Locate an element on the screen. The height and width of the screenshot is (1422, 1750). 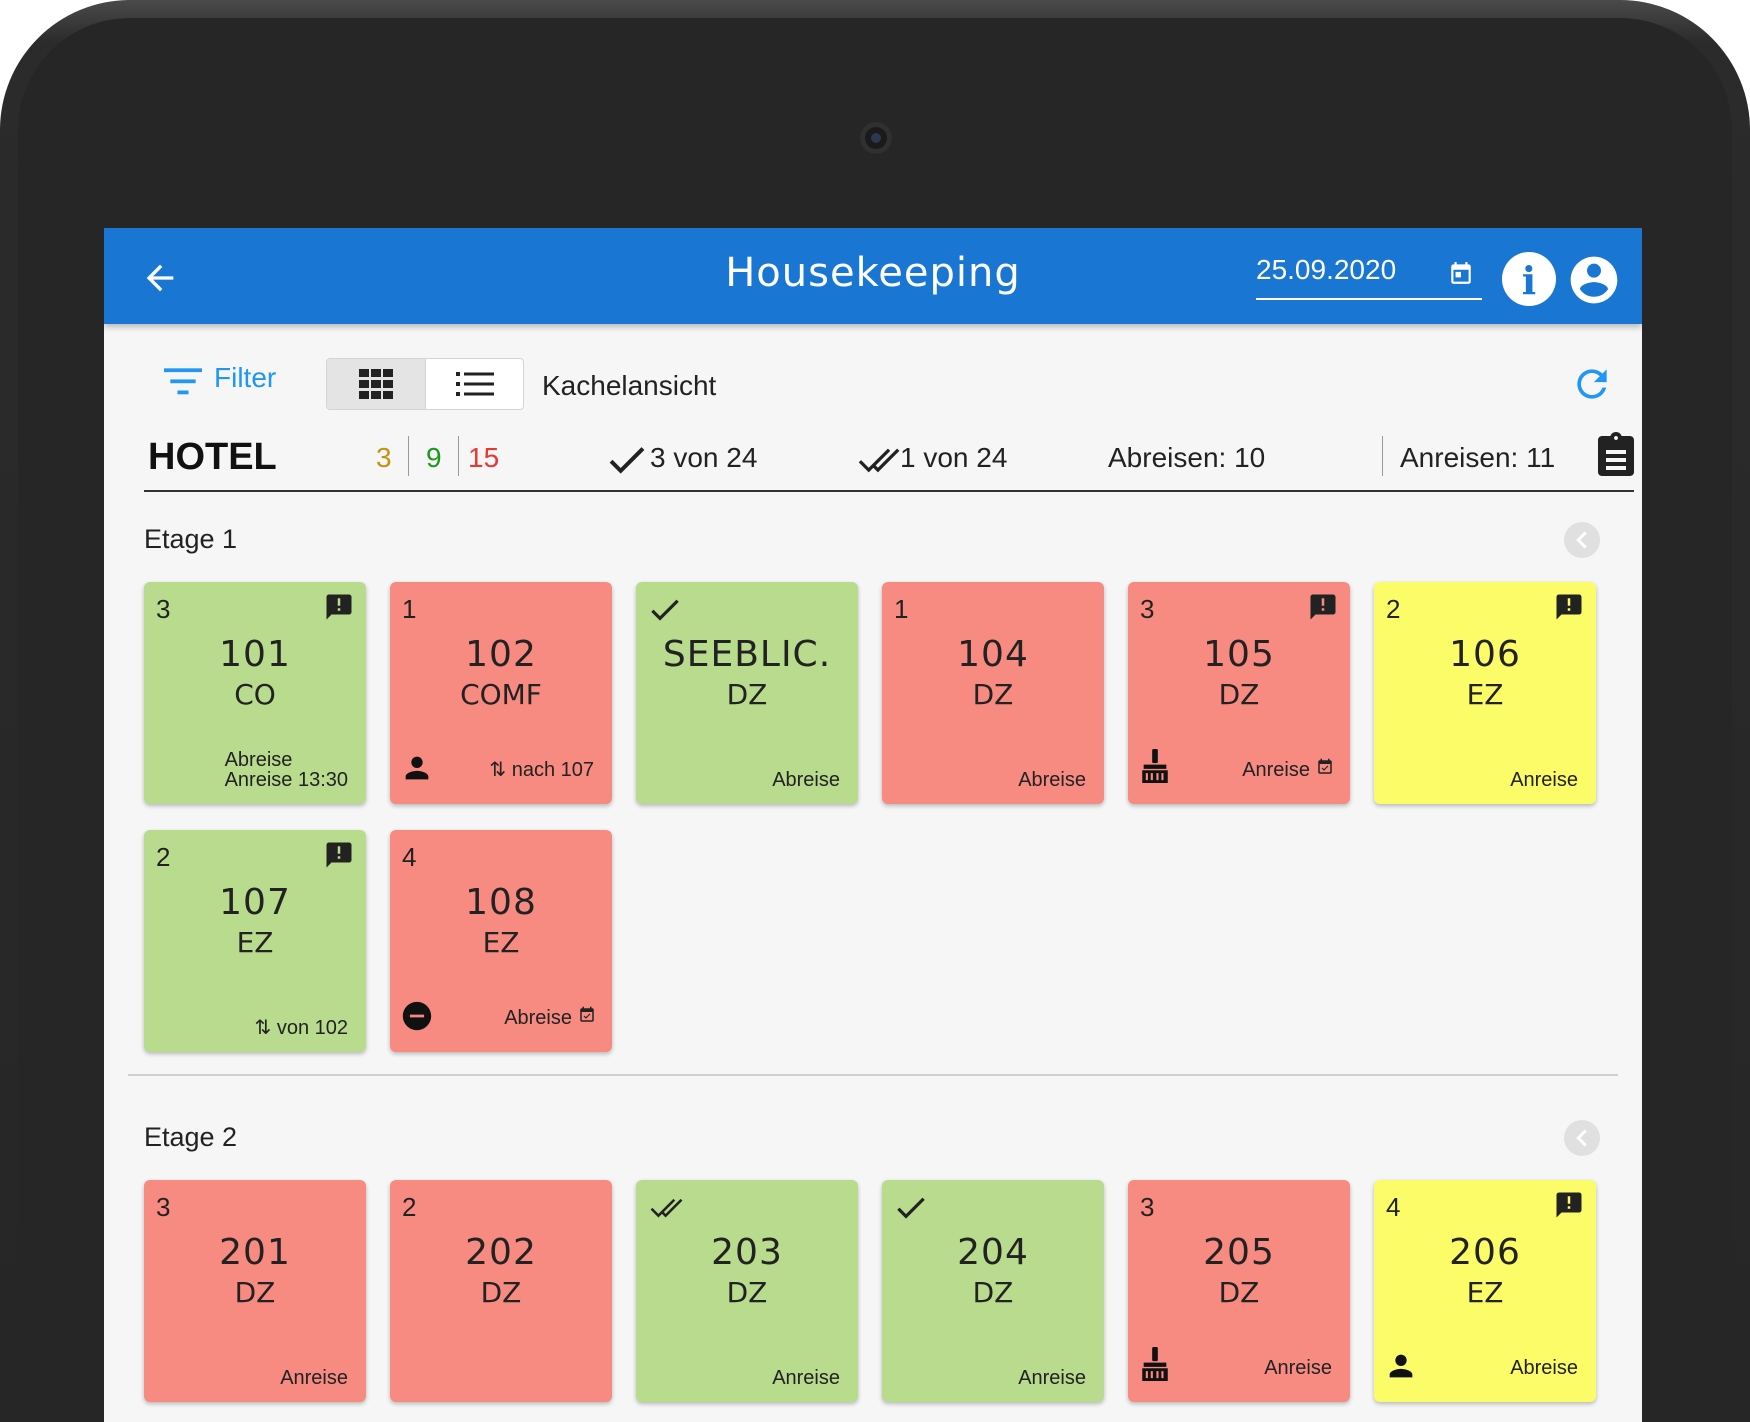
count-separator is located at coordinates (458, 456).